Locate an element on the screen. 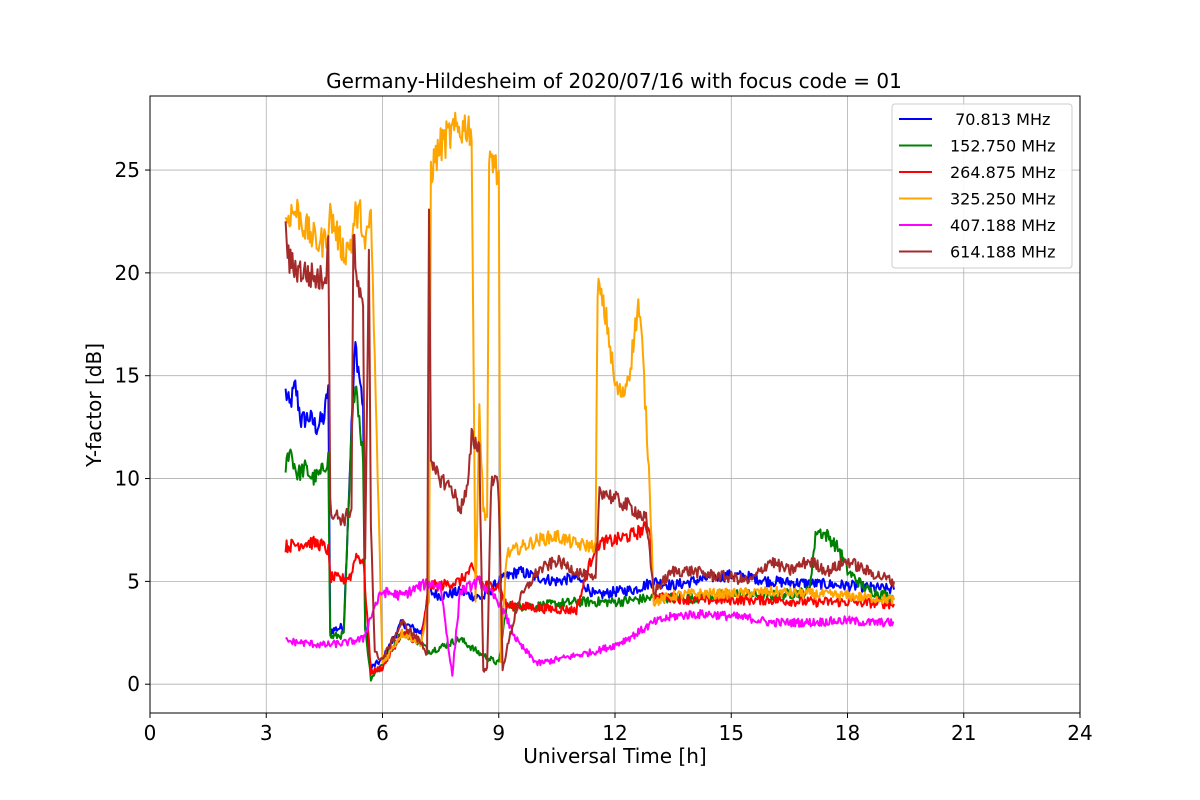  y-axis-ticks: 0 5 10 15 20 25 is located at coordinates (132, 427).